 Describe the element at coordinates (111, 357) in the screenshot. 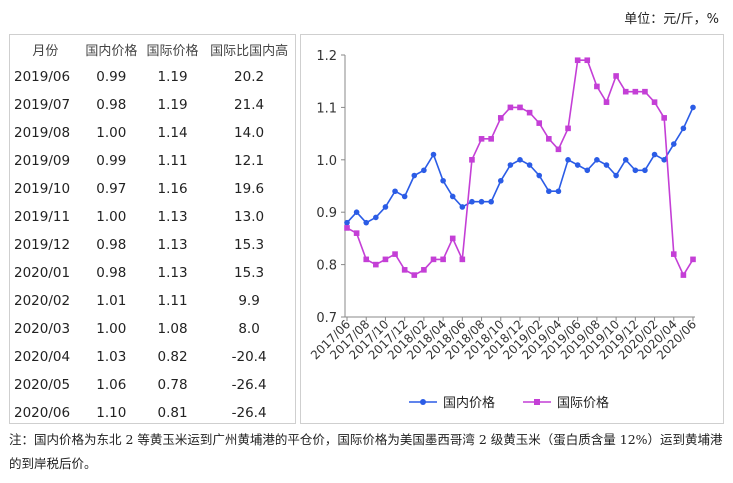

I see `cell-domestic-price: 1.03` at that location.